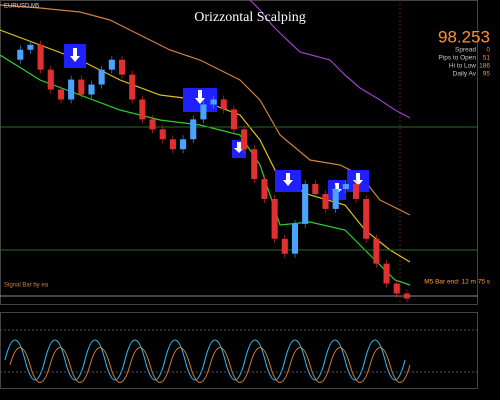 Image resolution: width=500 pixels, height=400 pixels. What do you see at coordinates (487, 74) in the screenshot?
I see `row-value: 95` at bounding box center [487, 74].